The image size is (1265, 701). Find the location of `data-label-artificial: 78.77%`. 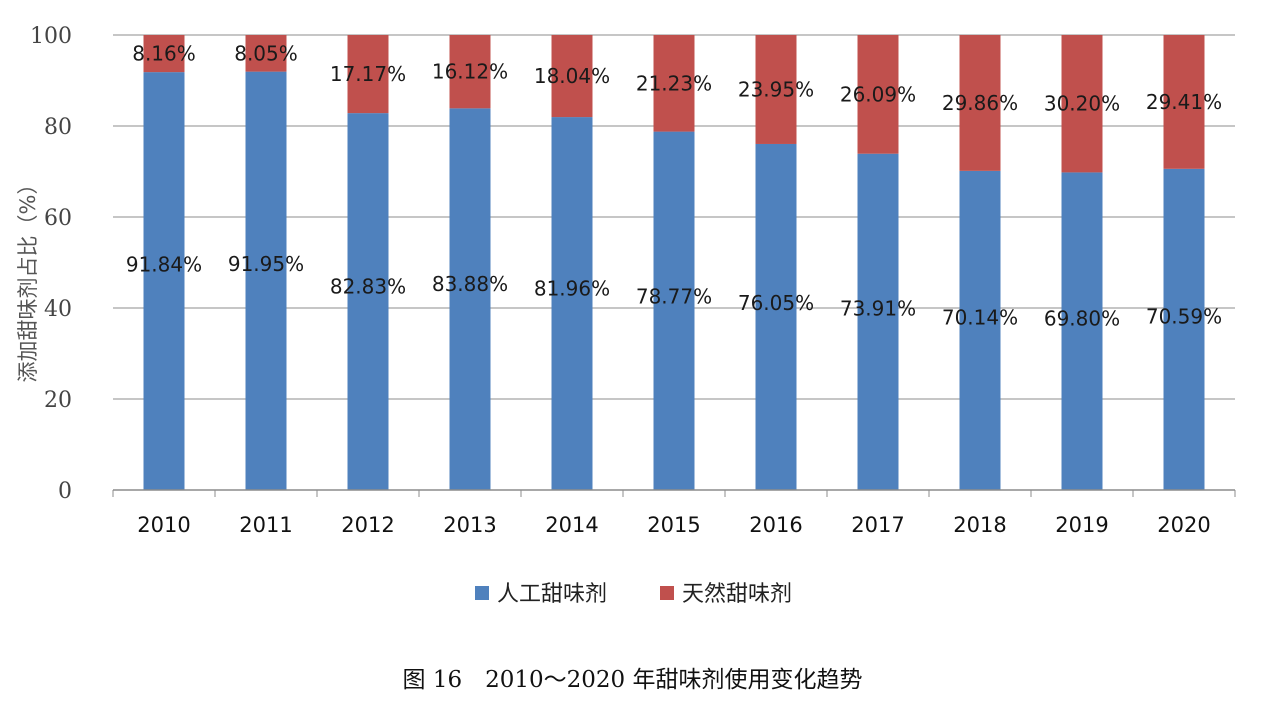

data-label-artificial: 78.77% is located at coordinates (674, 296).